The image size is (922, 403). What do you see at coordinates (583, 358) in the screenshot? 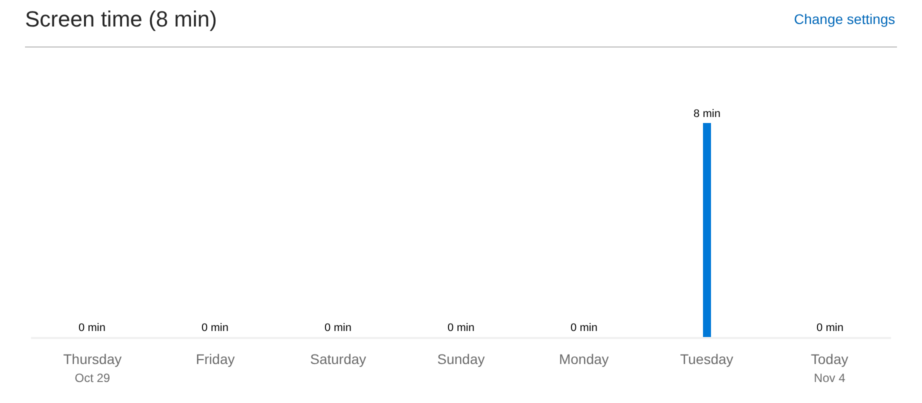
I see `x-tick-label: Monday` at bounding box center [583, 358].